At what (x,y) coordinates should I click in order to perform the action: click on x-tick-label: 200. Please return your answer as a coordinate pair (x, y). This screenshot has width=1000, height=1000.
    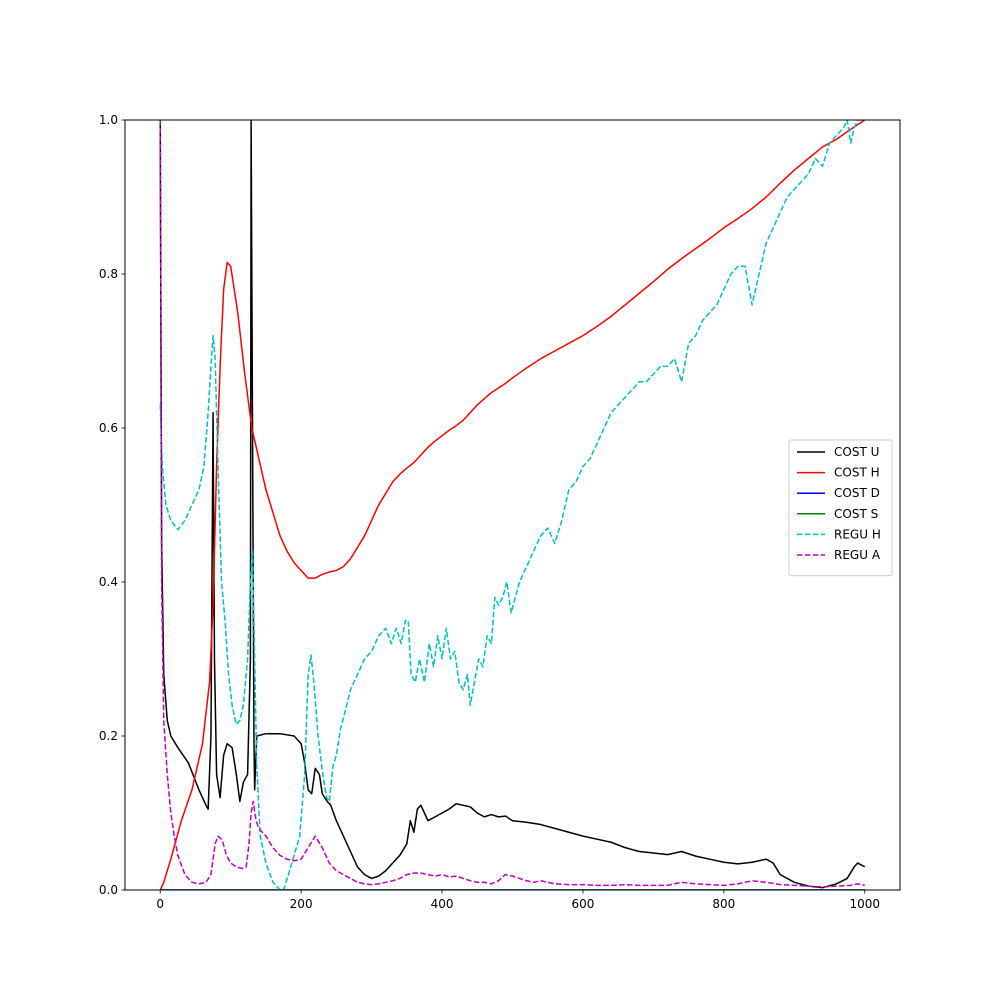
    Looking at the image, I should click on (301, 904).